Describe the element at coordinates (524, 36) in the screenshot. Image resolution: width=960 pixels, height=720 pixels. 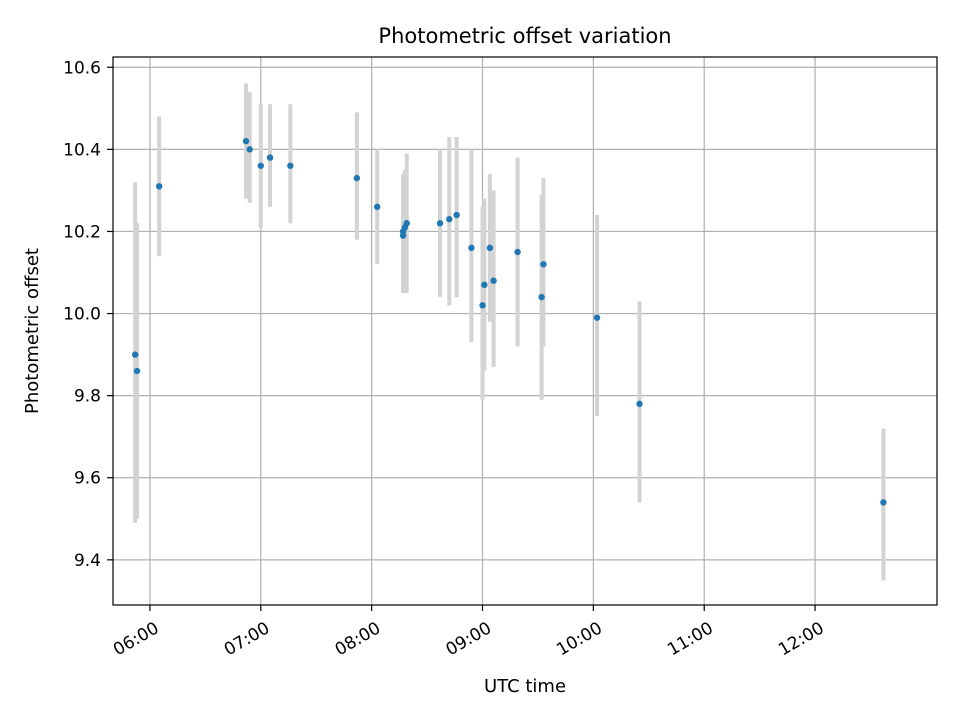
I see `chart-title: Photometric offset variation` at that location.